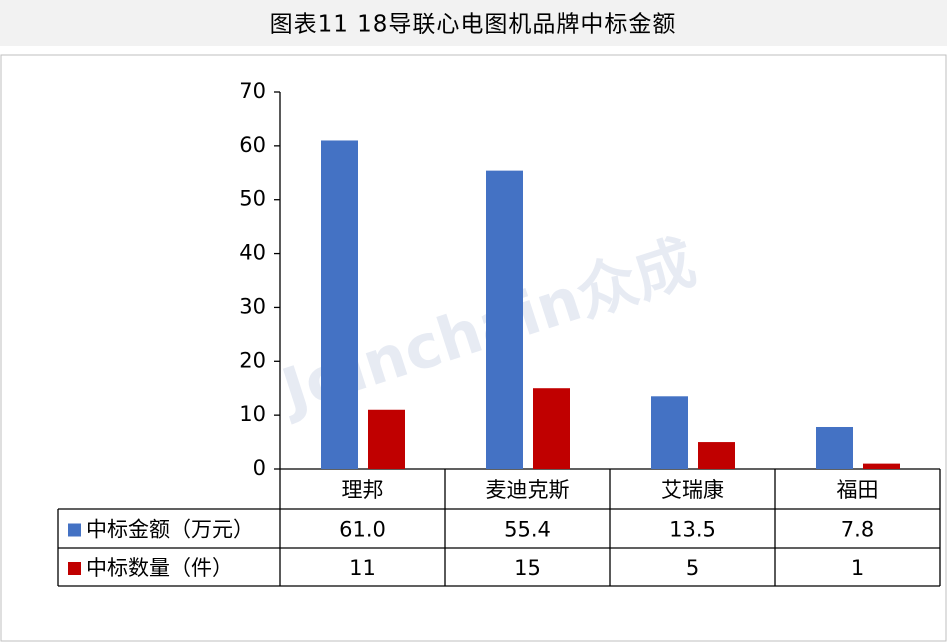 Image resolution: width=947 pixels, height=643 pixels. Describe the element at coordinates (170, 530) in the screenshot. I see `legend-label: 中标金额（万元）` at that location.